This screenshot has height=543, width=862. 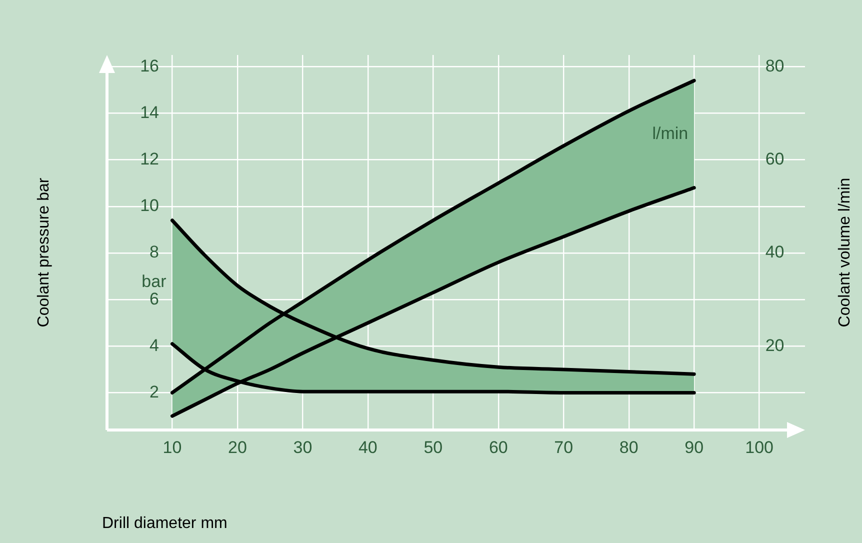 I want to click on y-tick-label: 2, so click(x=154, y=392).